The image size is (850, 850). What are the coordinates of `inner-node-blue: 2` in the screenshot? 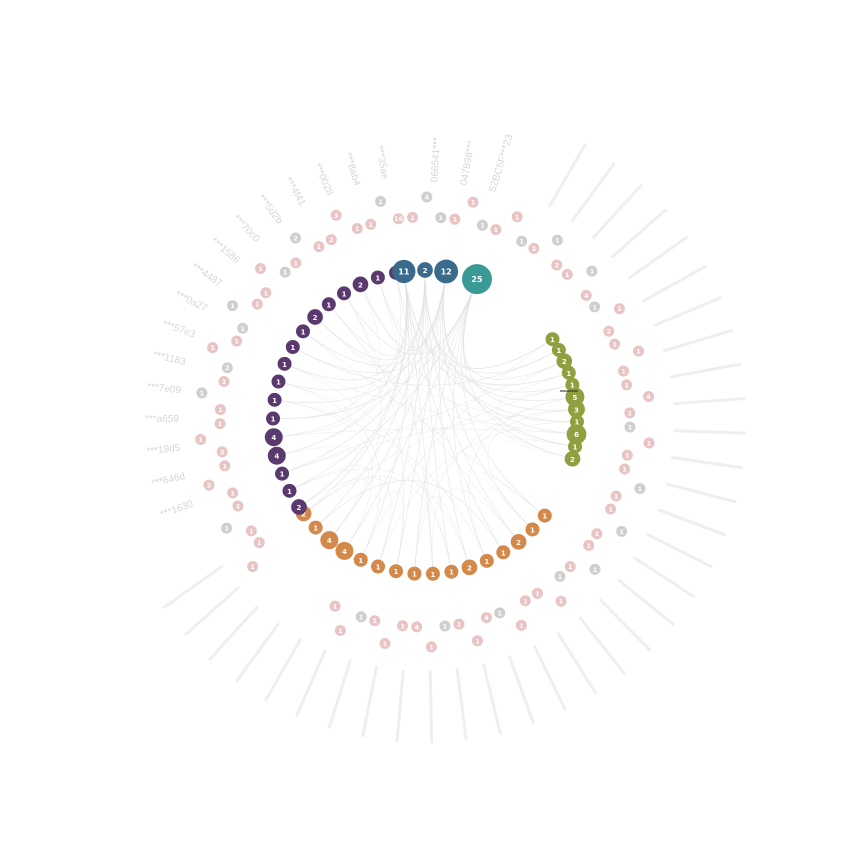 It's located at (425, 270).